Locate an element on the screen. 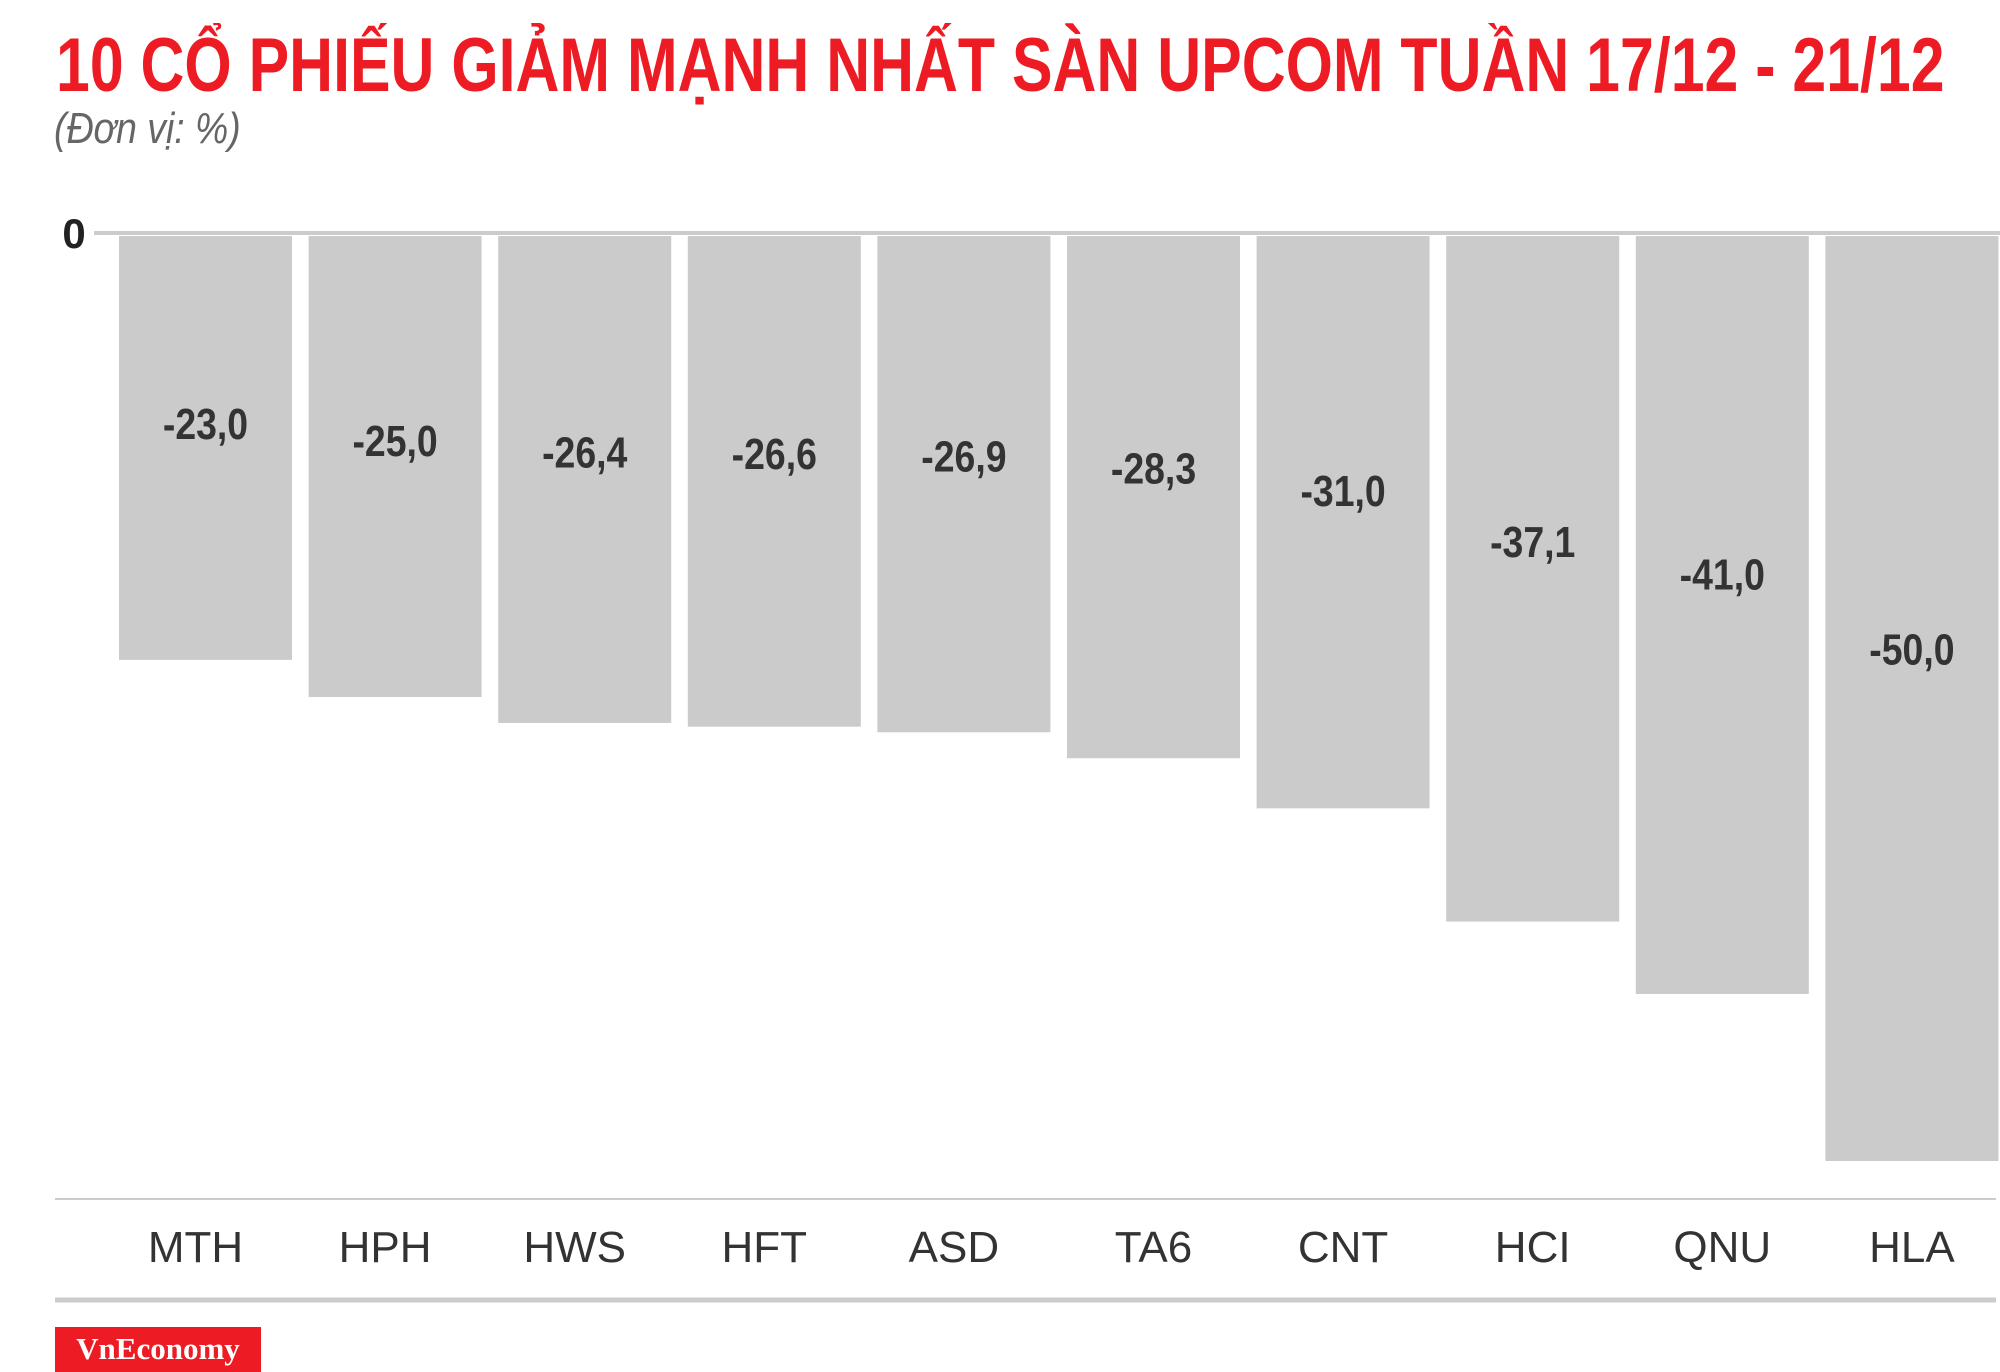 Image resolution: width=2000 pixels, height=1372 pixels. data-label-mth: -23,0 is located at coordinates (205, 424).